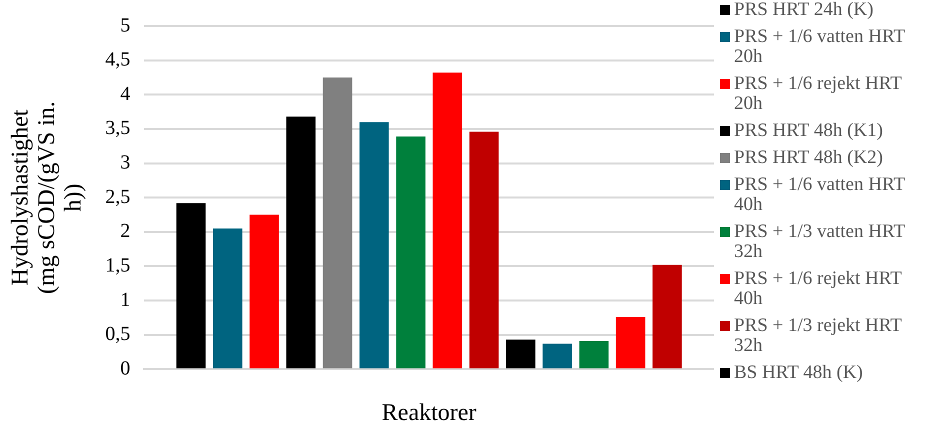 Image resolution: width=936 pixels, height=438 pixels. I want to click on legend-label: PRS + 1/6 rejekt HRT 20h, so click(818, 93).